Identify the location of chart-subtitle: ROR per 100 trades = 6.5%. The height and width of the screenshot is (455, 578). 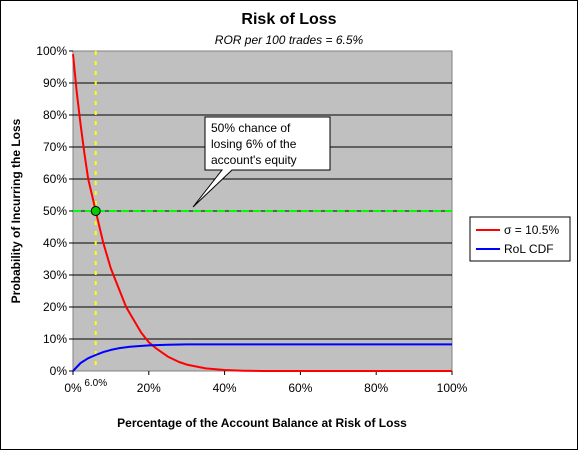
(289, 40).